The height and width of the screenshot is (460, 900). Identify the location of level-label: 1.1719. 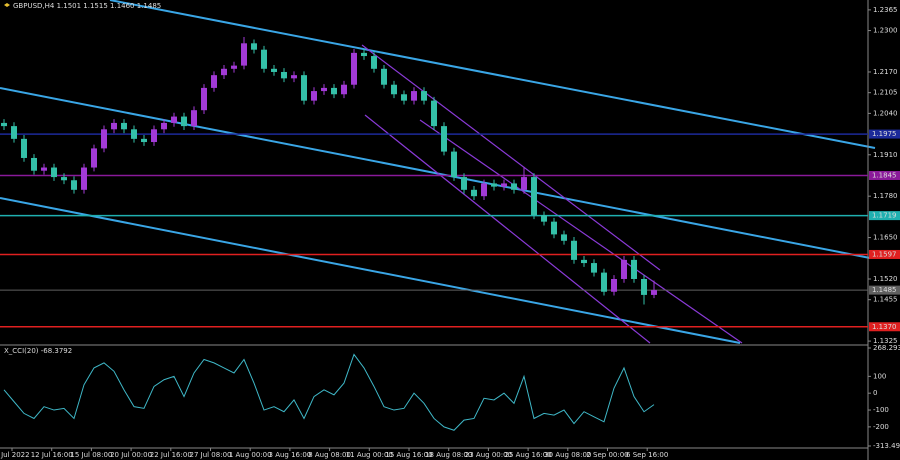
(884, 216).